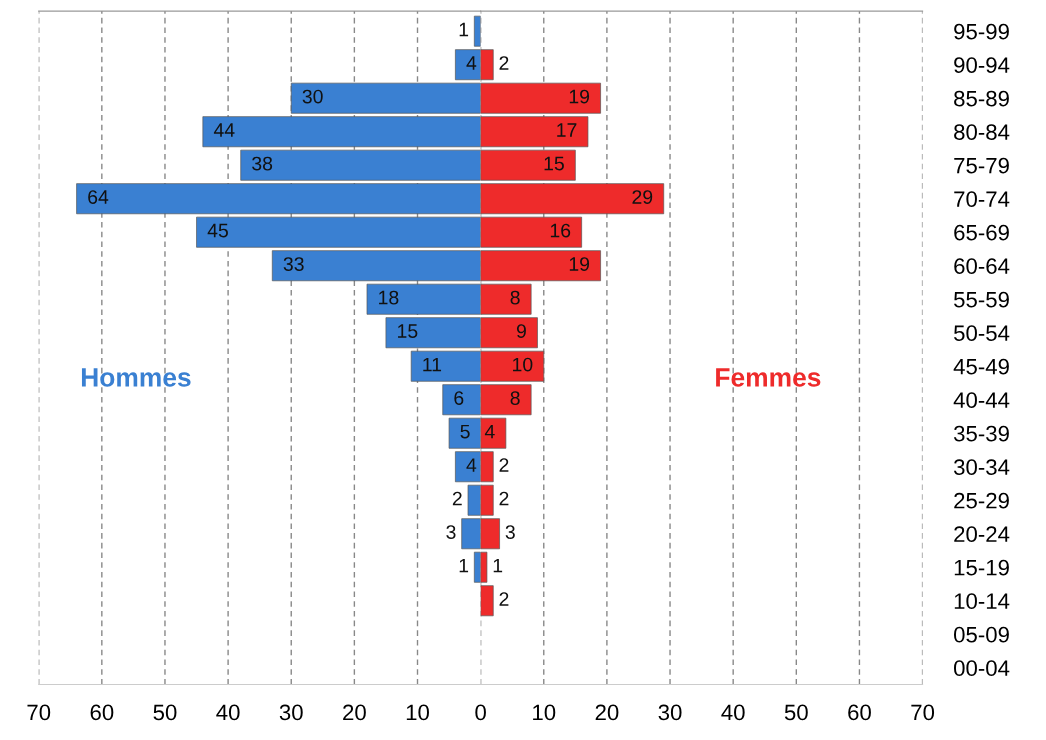 This screenshot has width=1046, height=740. What do you see at coordinates (560, 230) in the screenshot?
I see `data-label: 16` at bounding box center [560, 230].